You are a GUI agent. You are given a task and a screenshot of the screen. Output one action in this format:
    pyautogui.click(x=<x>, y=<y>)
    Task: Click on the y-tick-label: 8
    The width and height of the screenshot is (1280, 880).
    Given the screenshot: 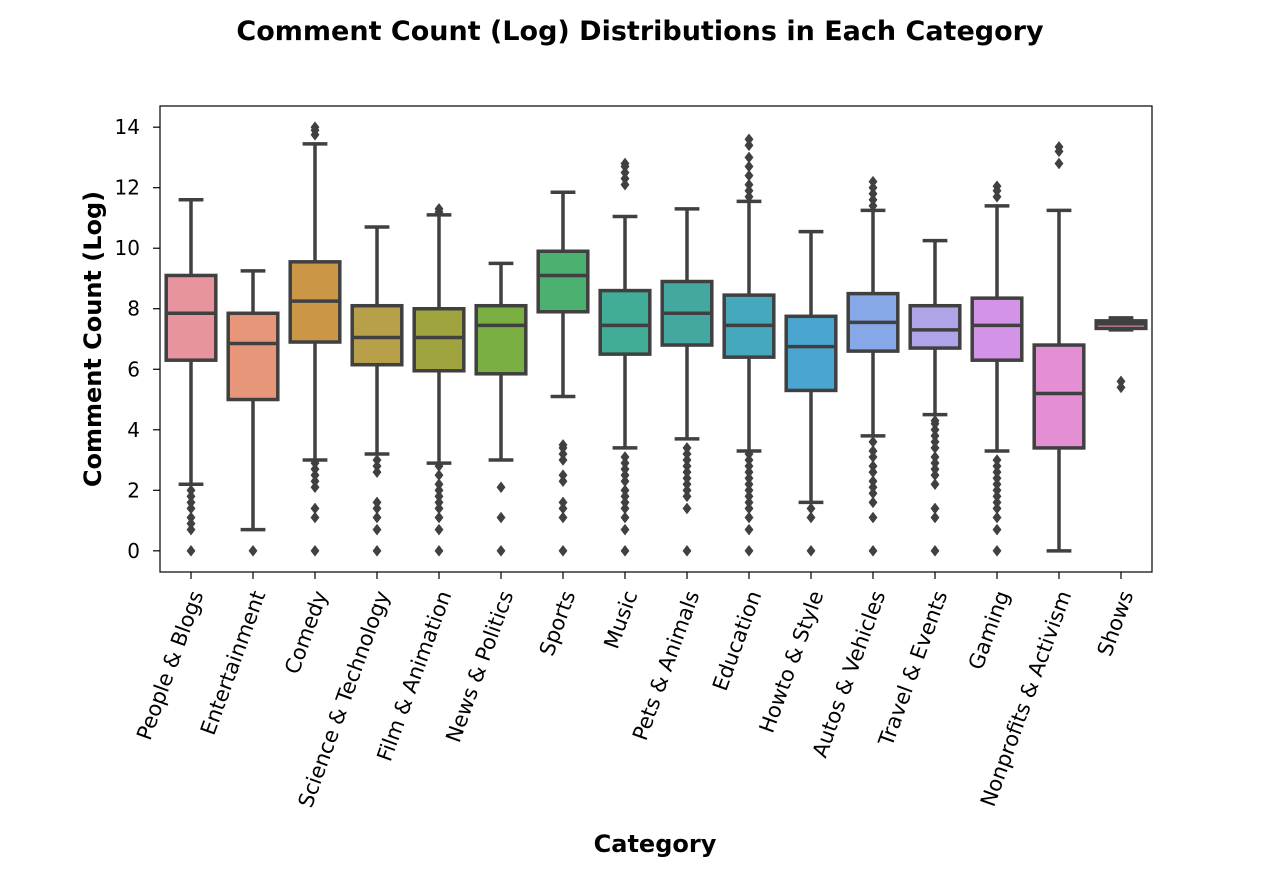 What is the action you would take?
    pyautogui.click(x=133, y=309)
    